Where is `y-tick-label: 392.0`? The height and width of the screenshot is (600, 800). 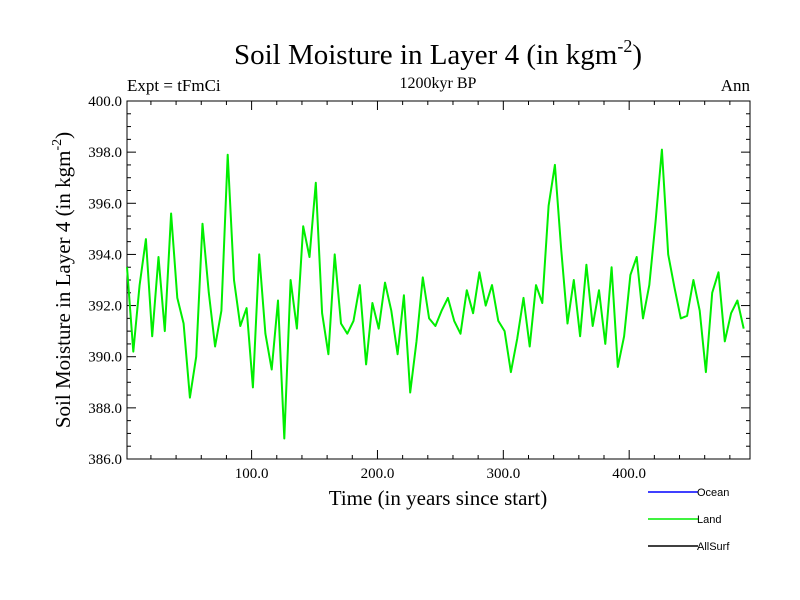 y-tick-label: 392.0 is located at coordinates (105, 307).